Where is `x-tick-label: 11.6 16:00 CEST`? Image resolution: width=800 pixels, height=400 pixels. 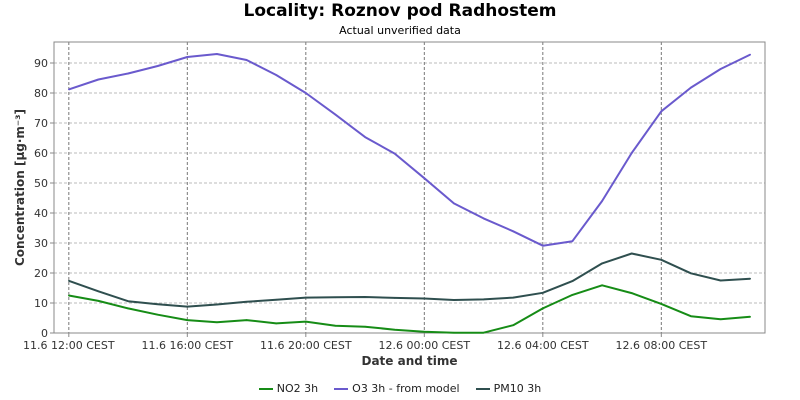 x-tick-label: 11.6 16:00 CEST is located at coordinates (188, 345).